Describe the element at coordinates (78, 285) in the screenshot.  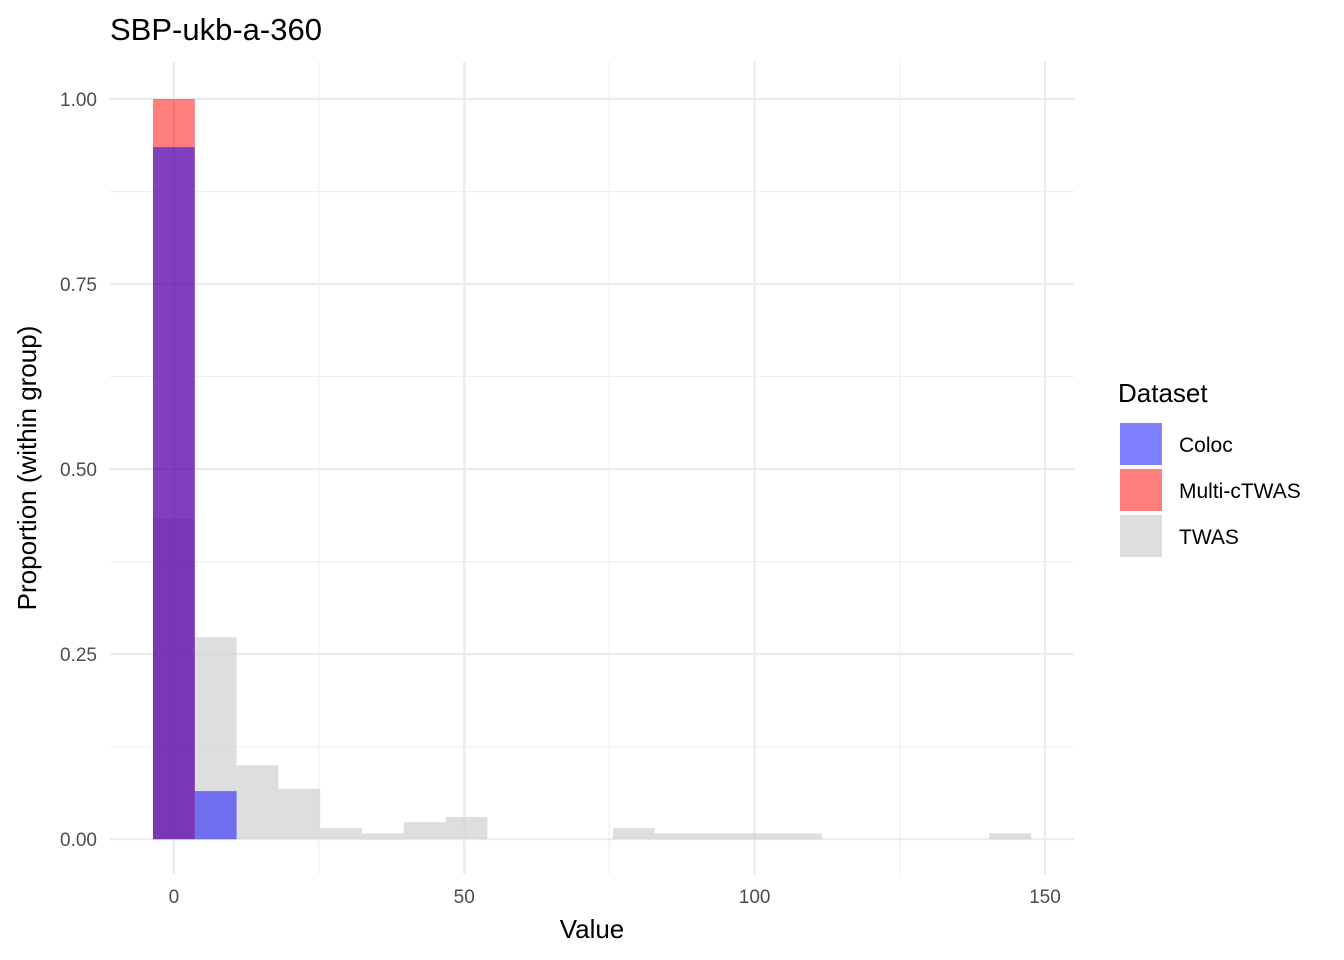
I see `y-tick-label: 0.75` at that location.